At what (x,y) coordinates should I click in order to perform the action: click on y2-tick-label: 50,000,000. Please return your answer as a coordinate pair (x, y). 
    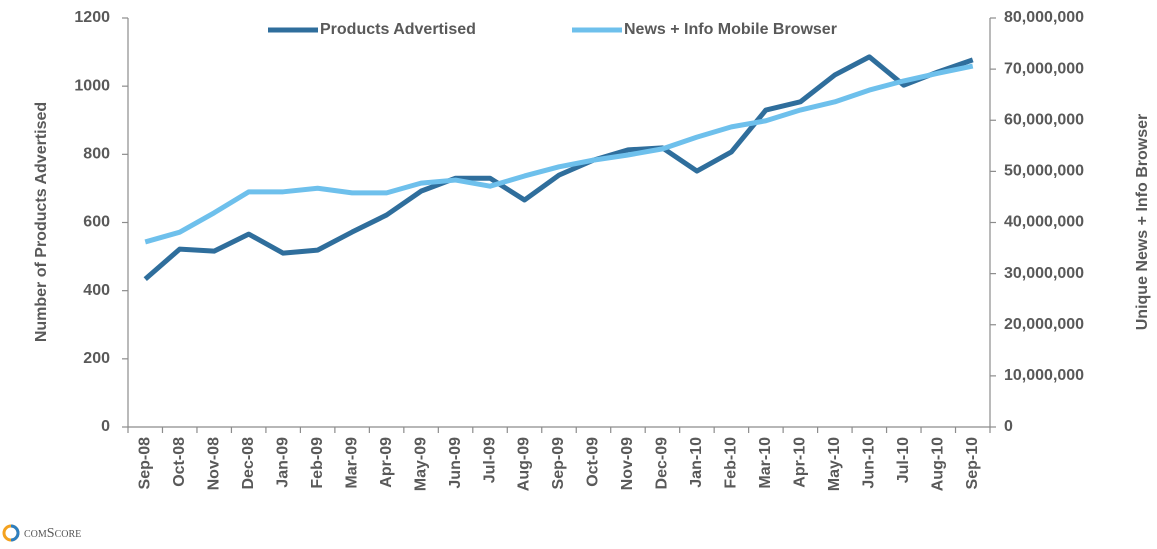
    Looking at the image, I should click on (1044, 171).